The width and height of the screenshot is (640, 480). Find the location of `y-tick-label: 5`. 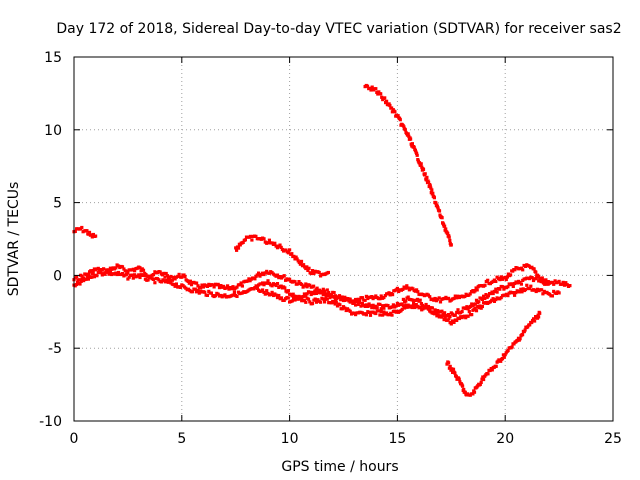

y-tick-label: 5 is located at coordinates (57, 204).